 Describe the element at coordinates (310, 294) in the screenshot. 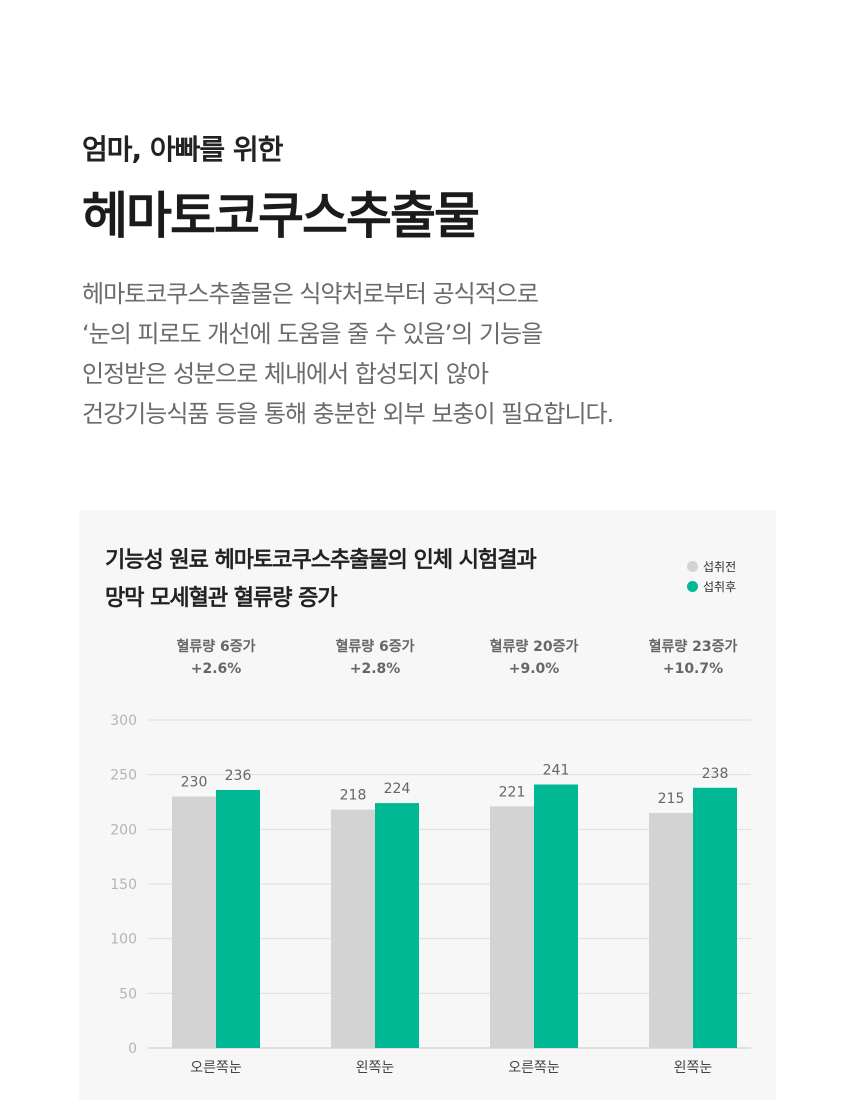

I see `description-line: 헤마토코쿠스추출물은 식약처로부터 공식적으로` at that location.